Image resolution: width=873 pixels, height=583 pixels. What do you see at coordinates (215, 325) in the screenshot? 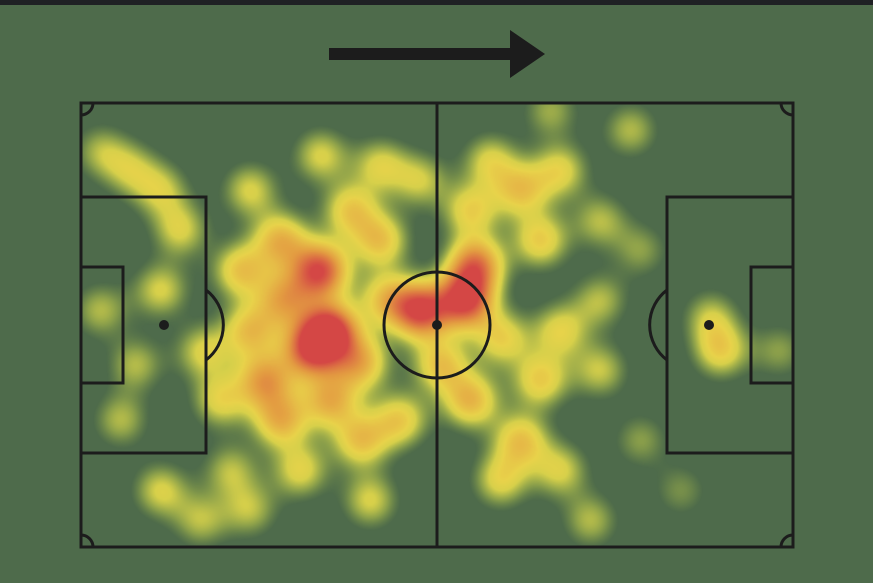
I see `left-penalty-arc` at bounding box center [215, 325].